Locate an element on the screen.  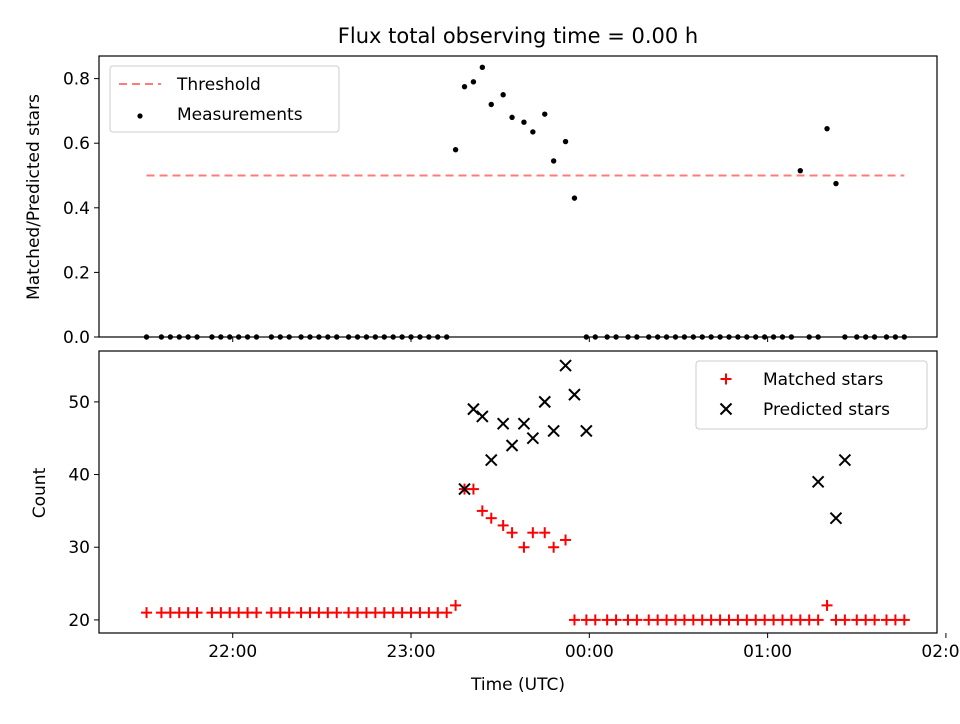
y-tick-label: 50 is located at coordinates (79, 403).